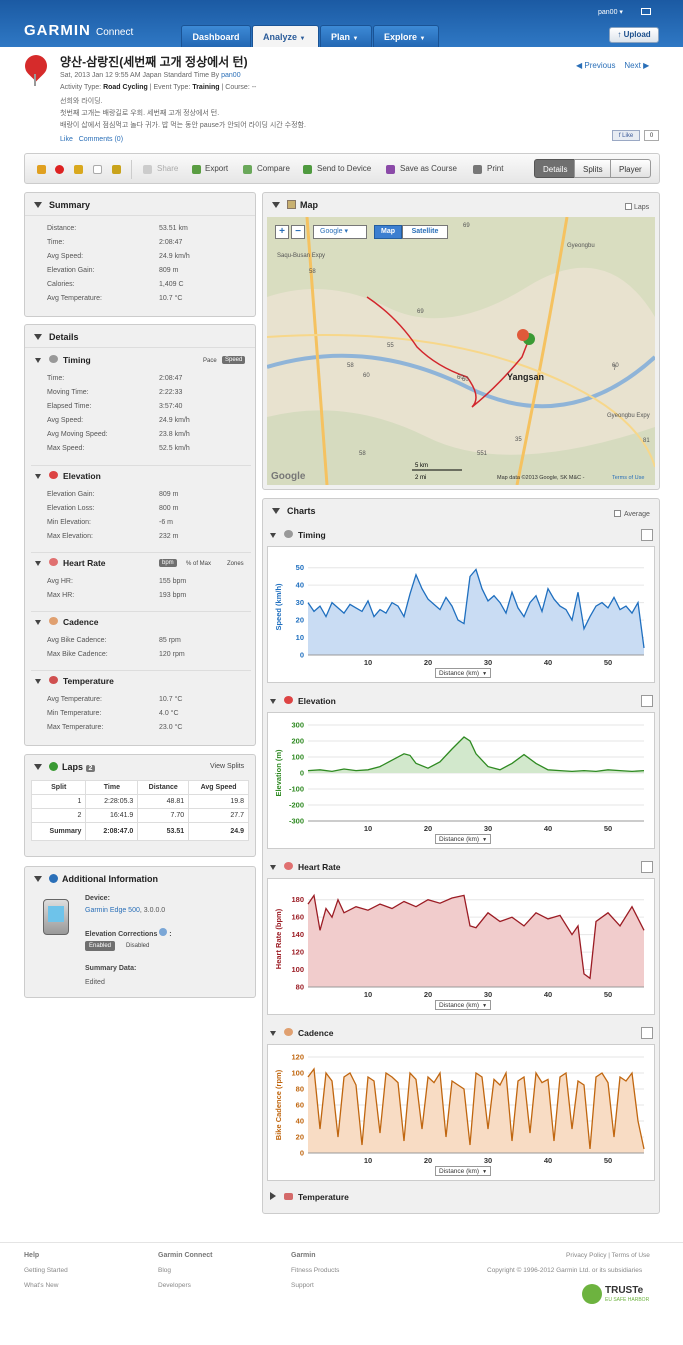 The image size is (683, 1345). Describe the element at coordinates (66, 139) in the screenshot. I see `like-link: Like` at that location.